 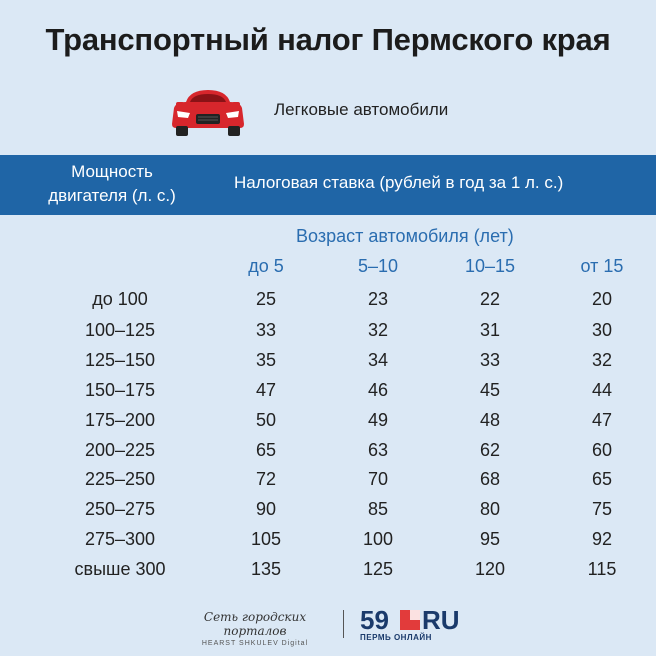 I want to click on rate-cell: 125, so click(x=378, y=569).